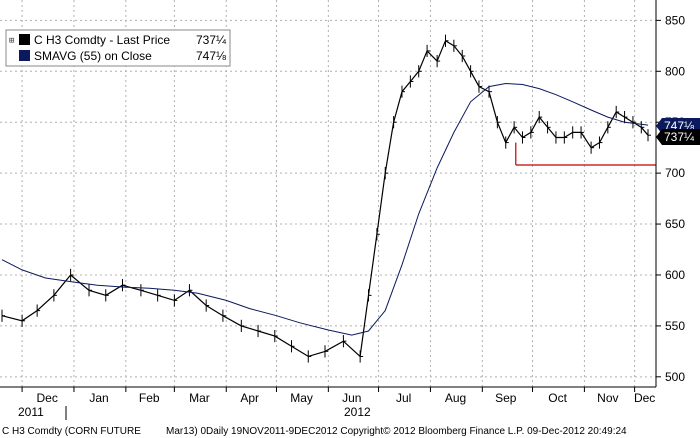  What do you see at coordinates (585, 154) in the screenshot?
I see `support-layer` at bounding box center [585, 154].